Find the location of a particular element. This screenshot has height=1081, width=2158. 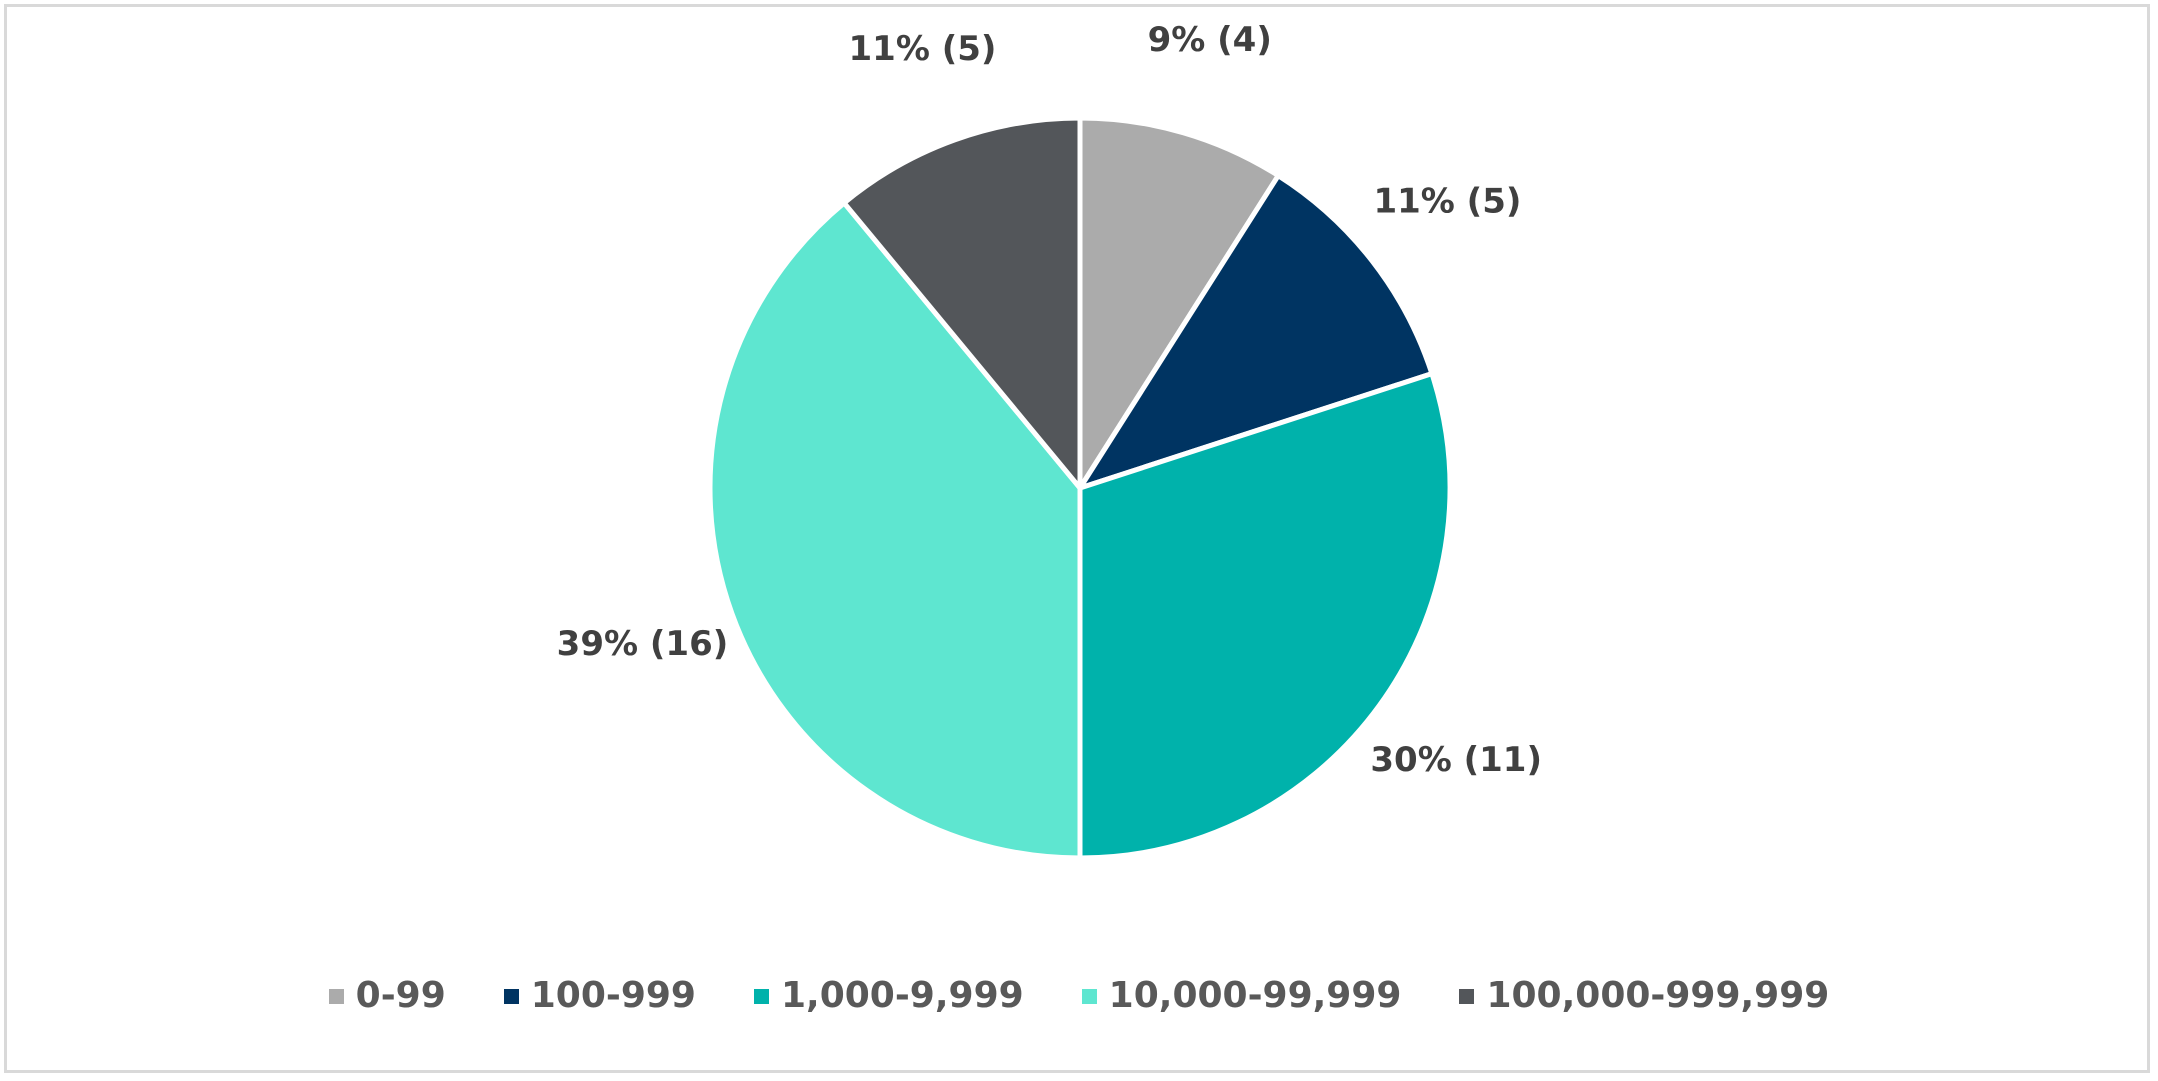

data-label-4: 11% (5) is located at coordinates (923, 49).